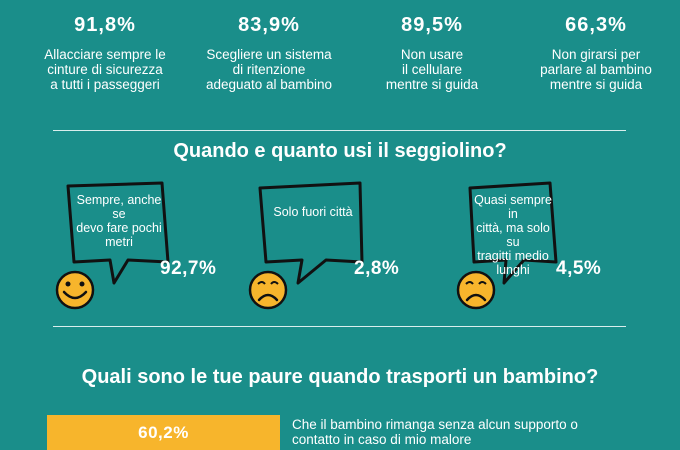  I want to click on answer-text: Solo fuori città, so click(313, 212).